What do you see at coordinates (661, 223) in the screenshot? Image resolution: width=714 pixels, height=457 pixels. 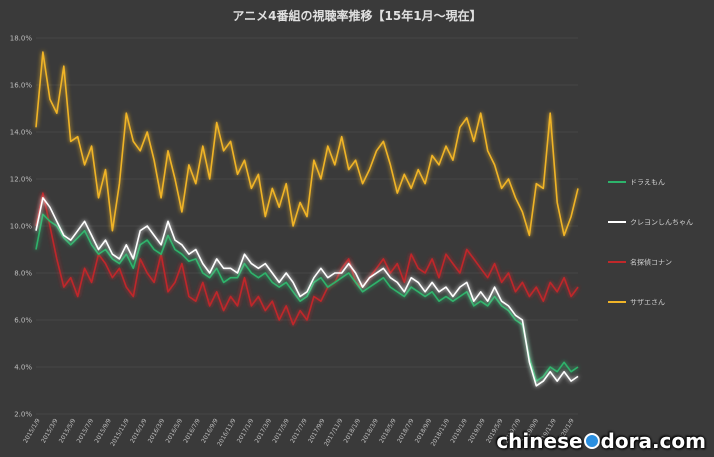 I see `legend-label-1: クレヨンしんちゃん` at bounding box center [661, 223].